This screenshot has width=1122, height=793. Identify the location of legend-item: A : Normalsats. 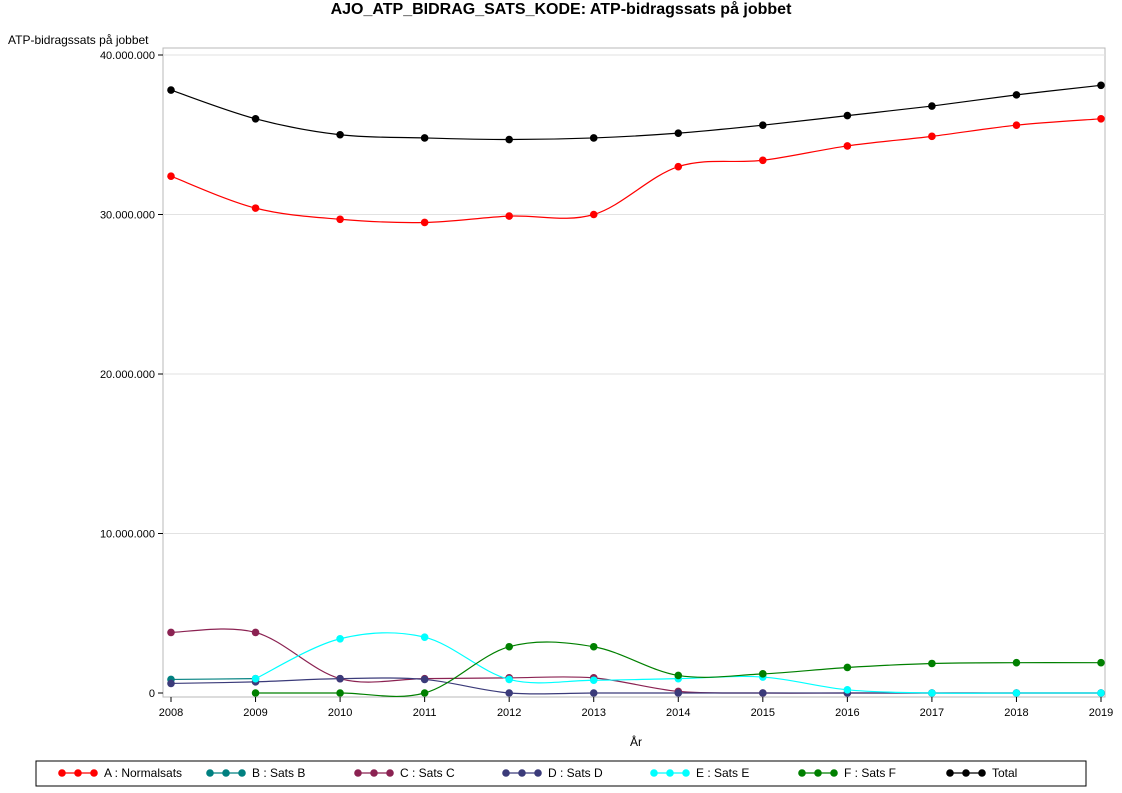
(120, 773).